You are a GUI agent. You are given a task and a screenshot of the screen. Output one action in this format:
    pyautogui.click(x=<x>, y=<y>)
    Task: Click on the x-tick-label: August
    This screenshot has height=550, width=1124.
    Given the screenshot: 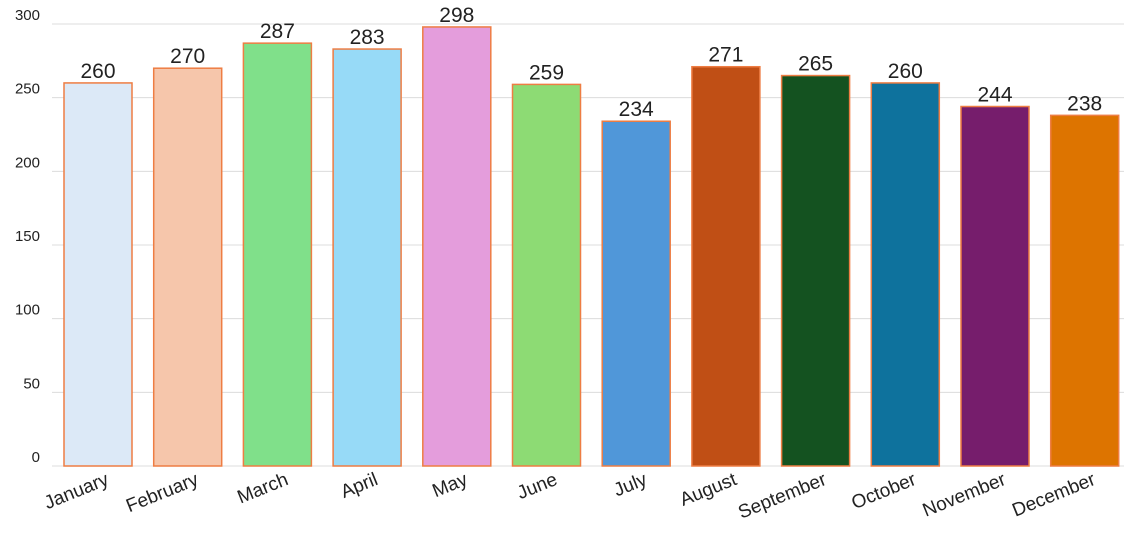 What is the action you would take?
    pyautogui.click(x=708, y=490)
    